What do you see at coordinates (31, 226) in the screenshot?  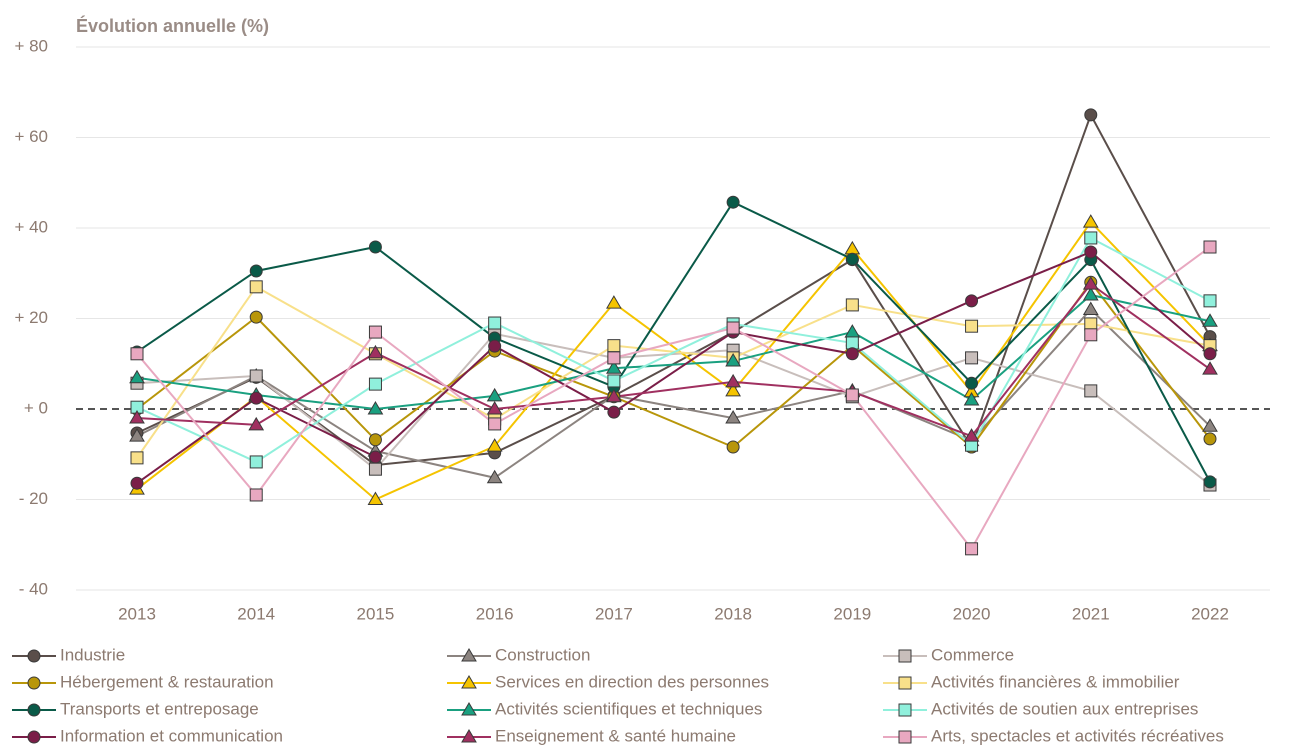 I see `y-tick-label: + 40` at bounding box center [31, 226].